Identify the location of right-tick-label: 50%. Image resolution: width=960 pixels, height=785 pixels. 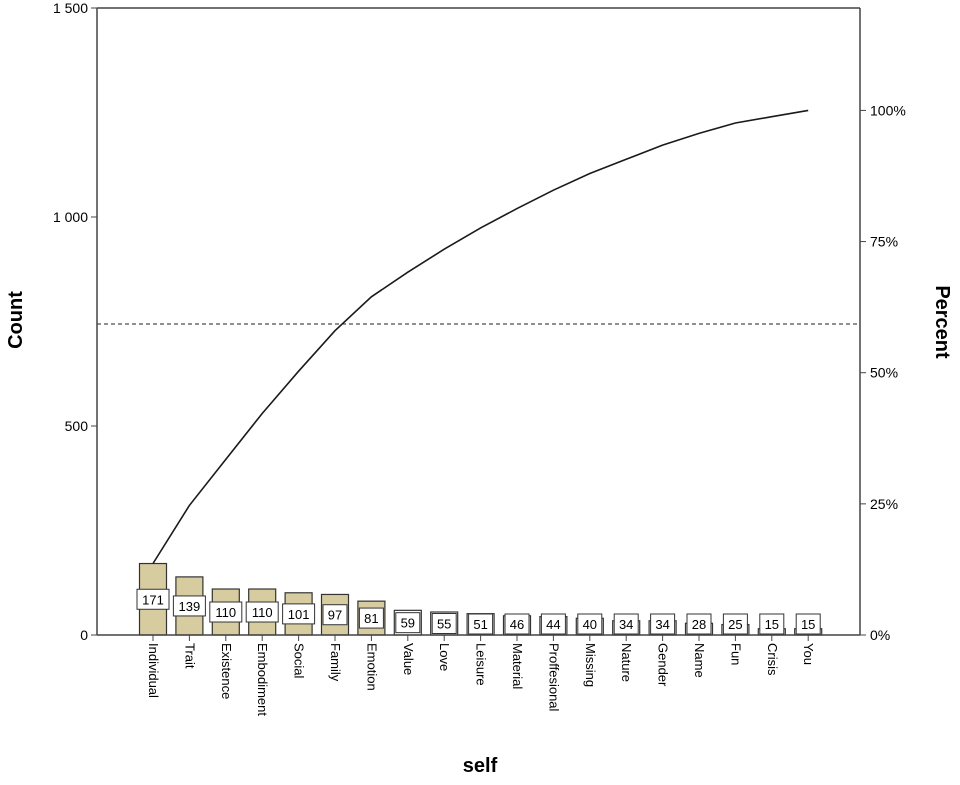
(884, 373).